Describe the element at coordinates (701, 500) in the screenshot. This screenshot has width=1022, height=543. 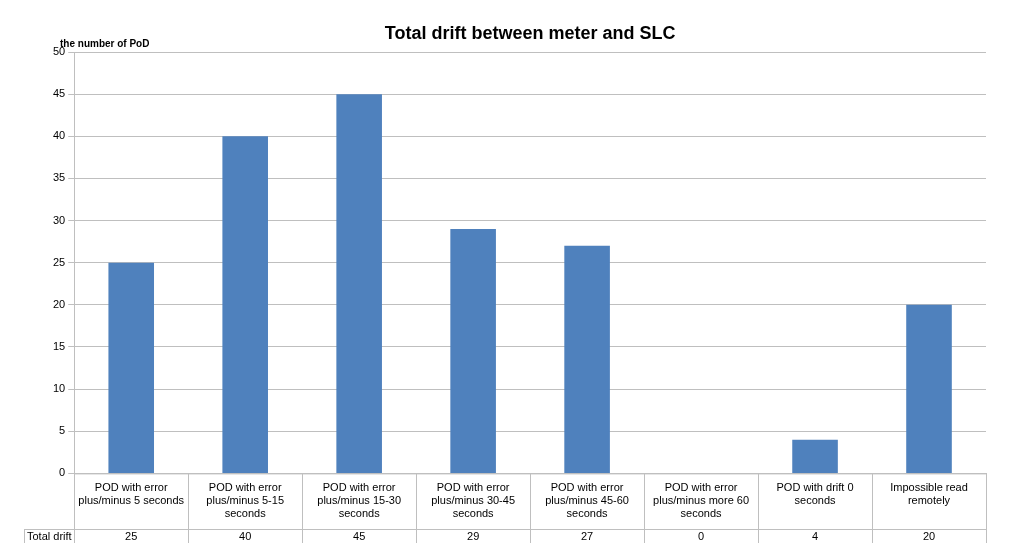
I see `x-tick-label: POD with error plus/minus more 60 seconds` at that location.